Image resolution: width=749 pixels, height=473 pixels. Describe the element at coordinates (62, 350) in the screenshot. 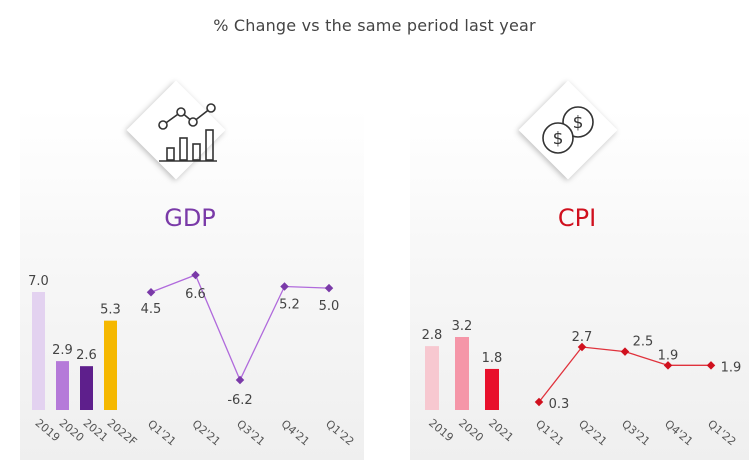

I see `gdp-annual-value-label: 2.9` at that location.